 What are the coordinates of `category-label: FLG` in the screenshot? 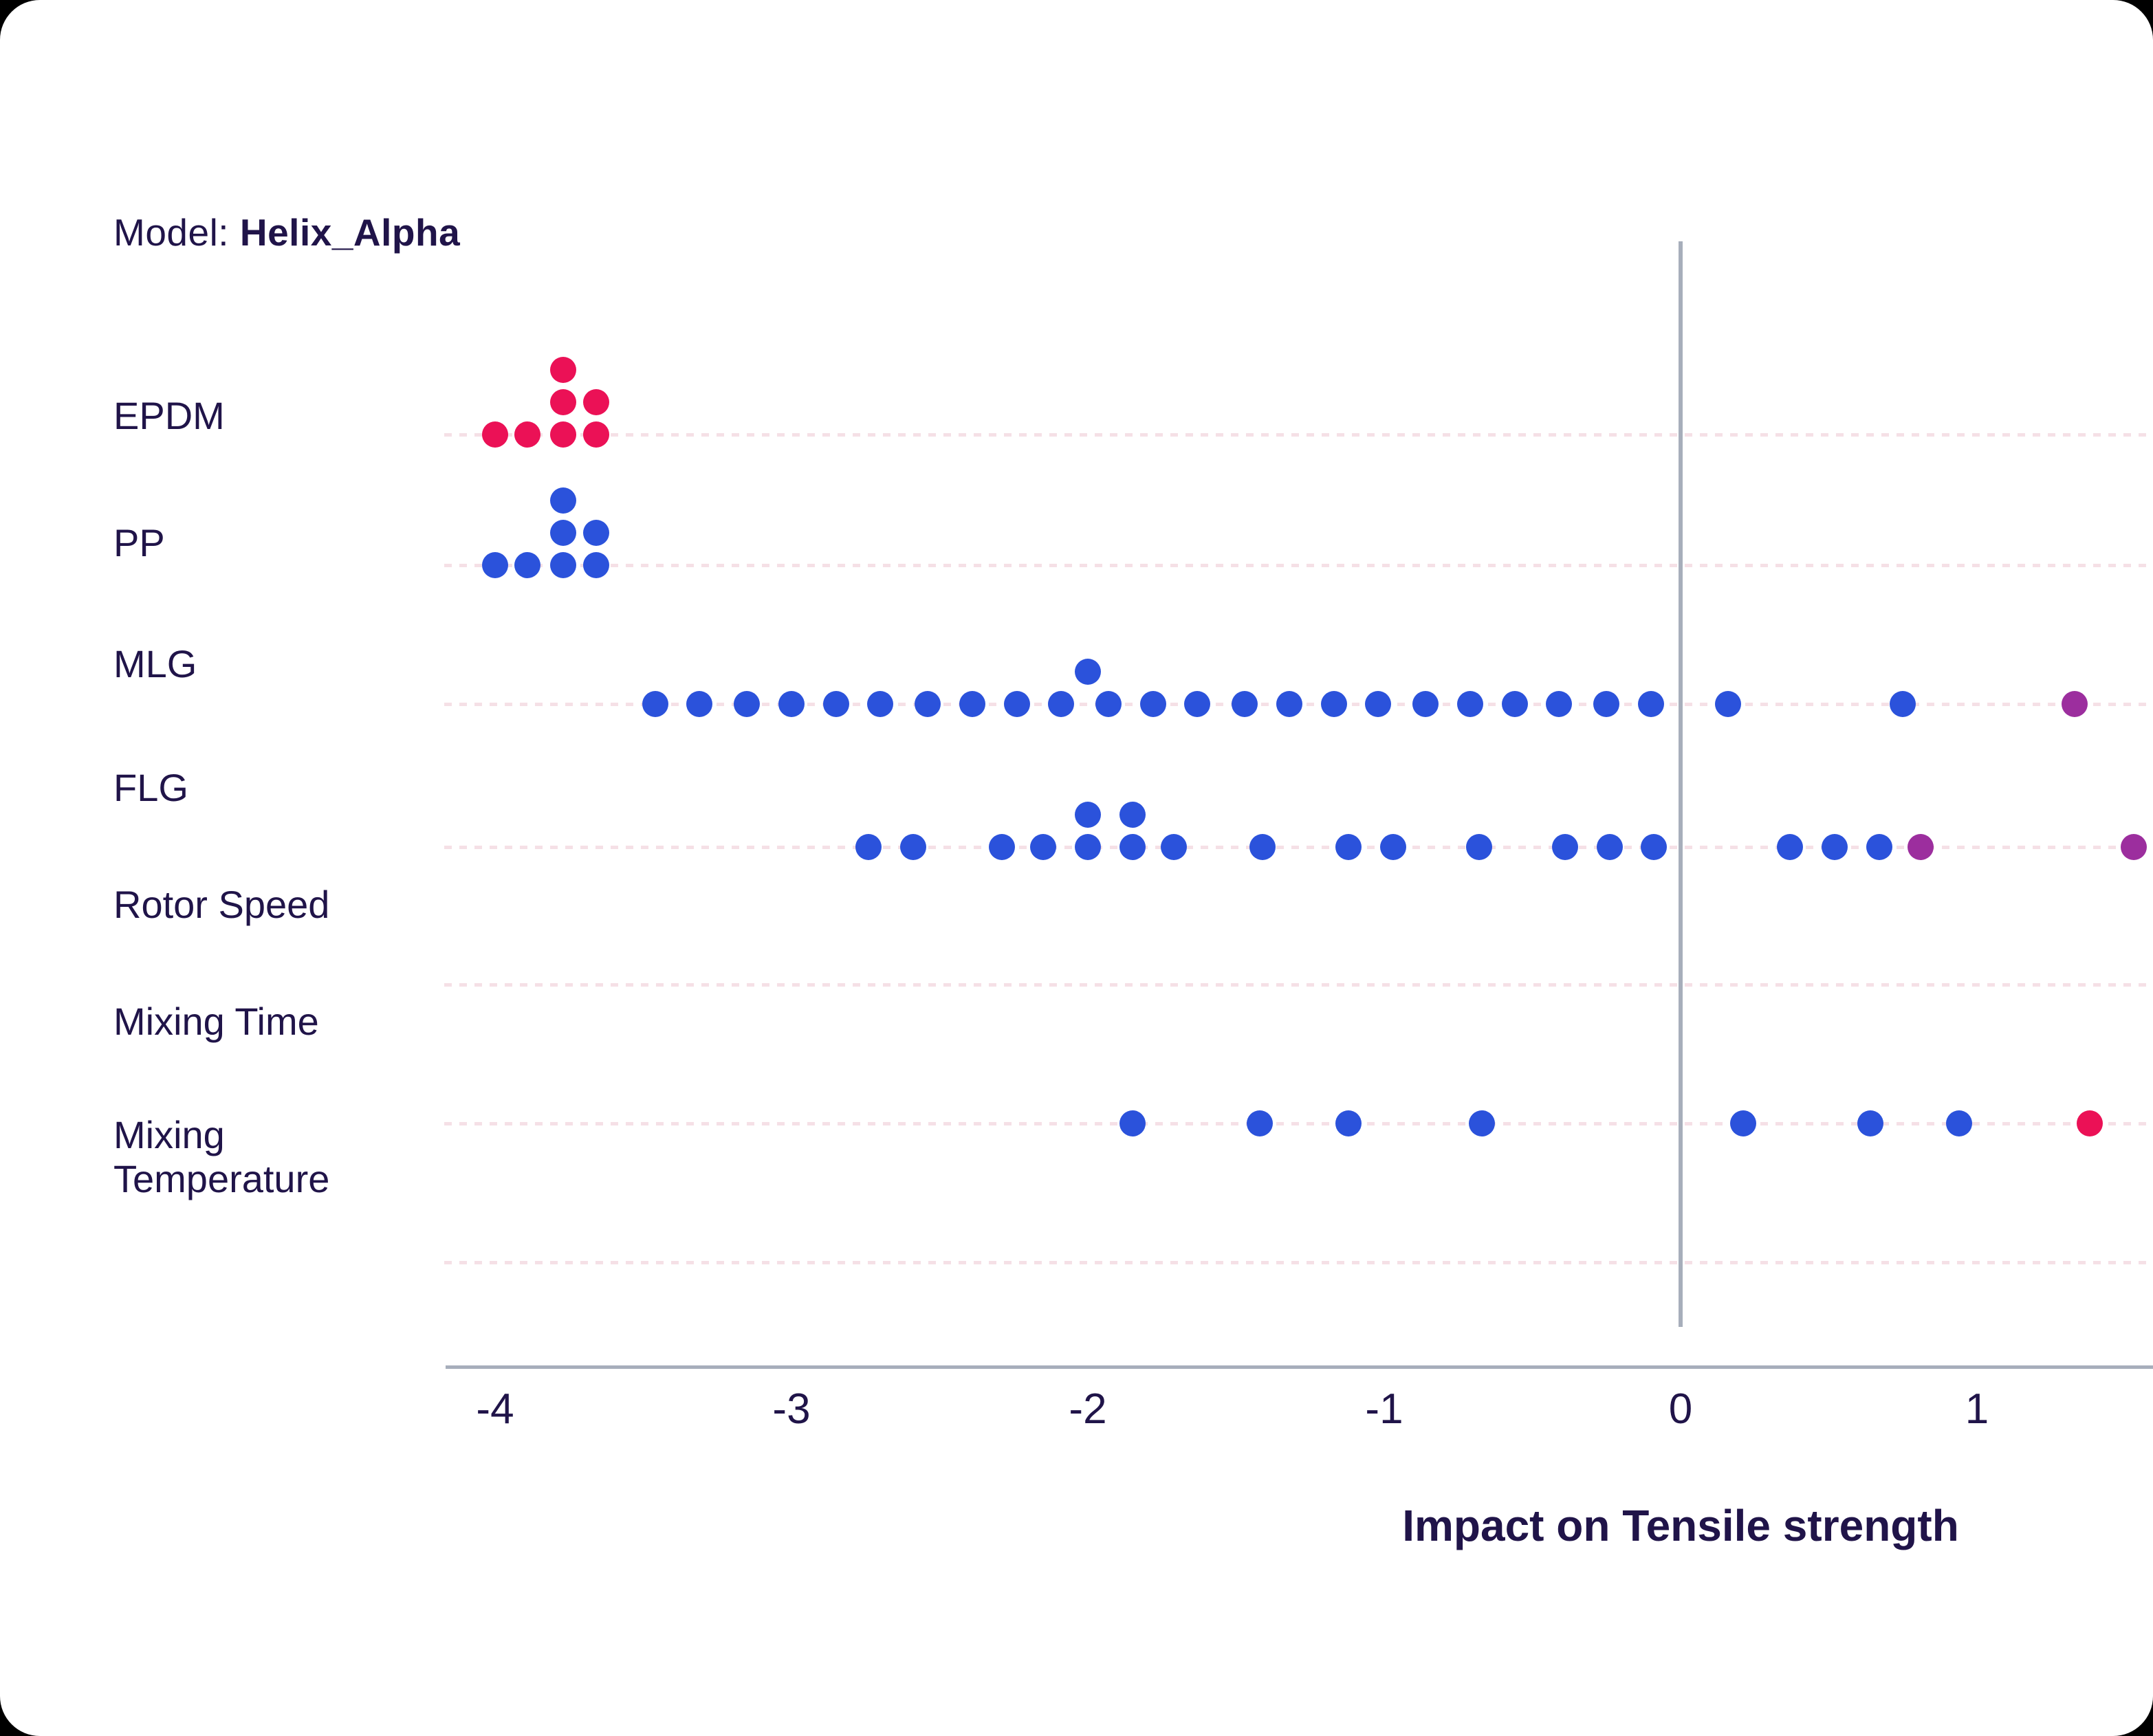 It's located at (150, 787).